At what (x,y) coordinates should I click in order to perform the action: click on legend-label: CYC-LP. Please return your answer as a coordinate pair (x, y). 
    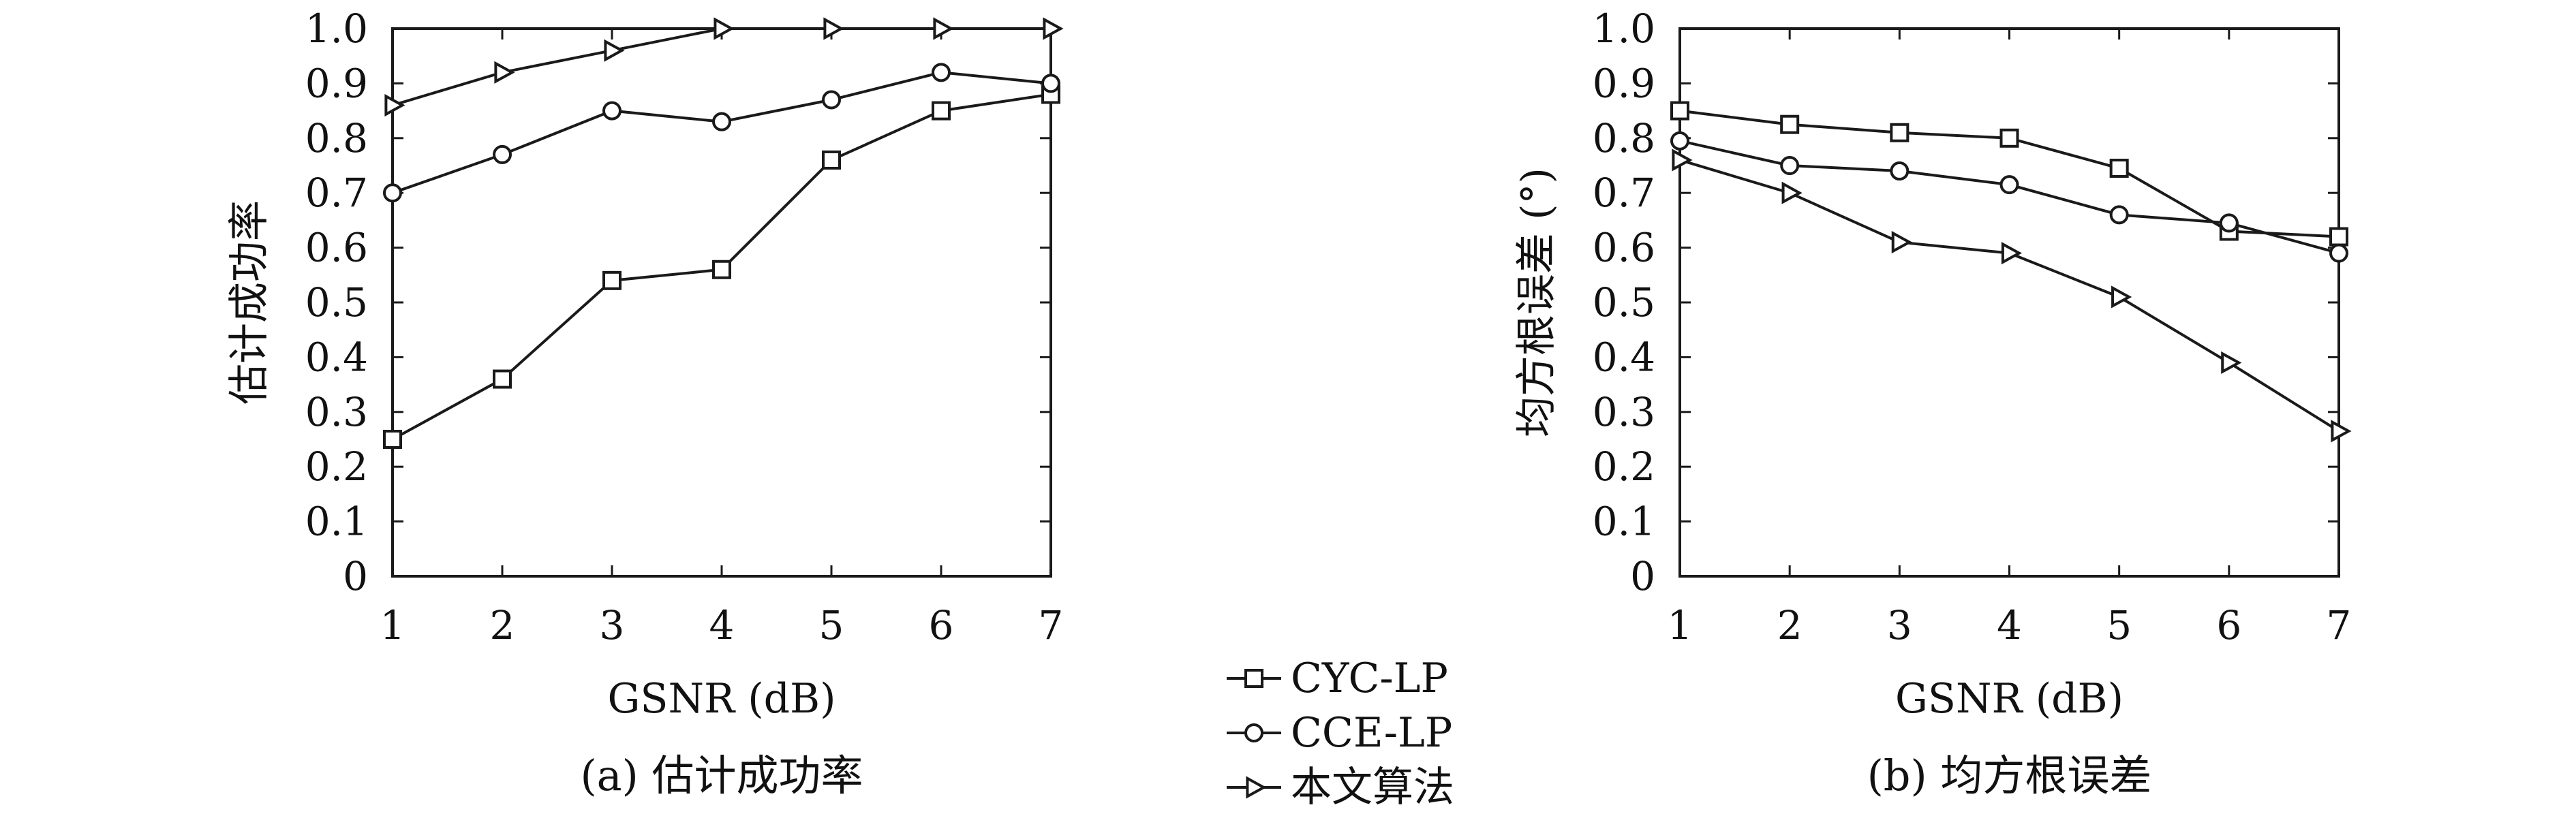
    Looking at the image, I should click on (1369, 678).